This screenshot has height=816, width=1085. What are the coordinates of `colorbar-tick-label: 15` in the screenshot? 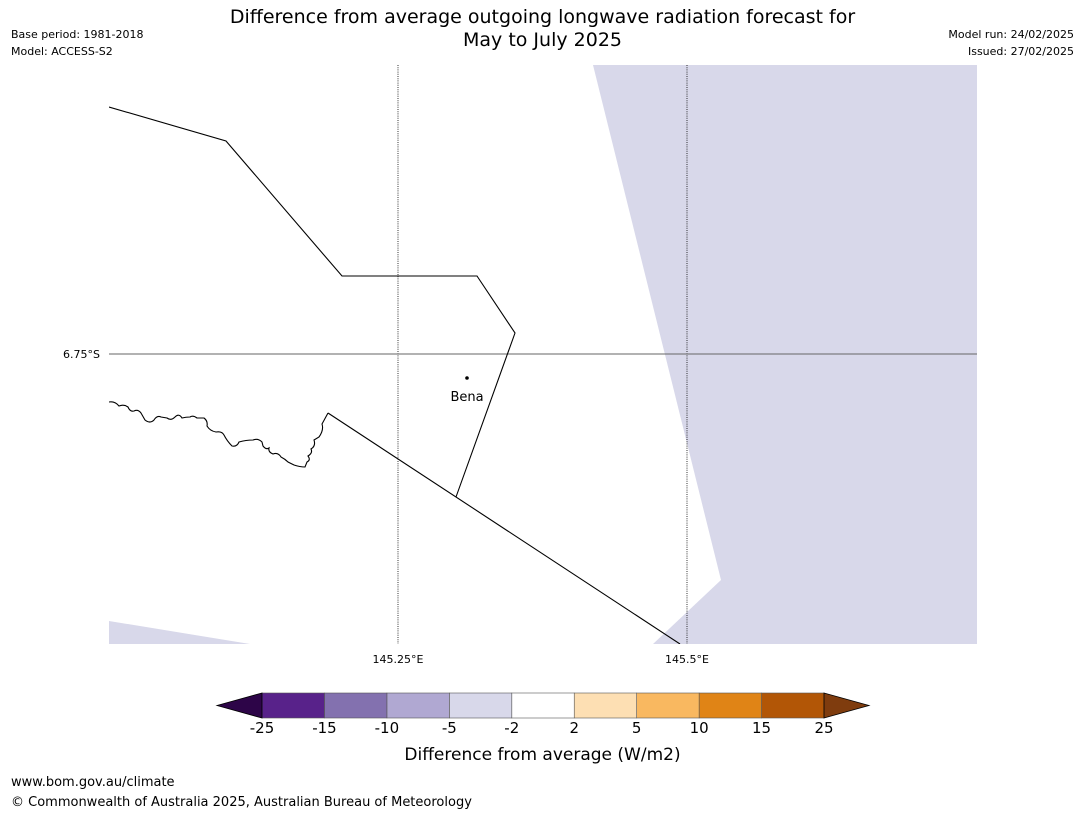 It's located at (762, 728).